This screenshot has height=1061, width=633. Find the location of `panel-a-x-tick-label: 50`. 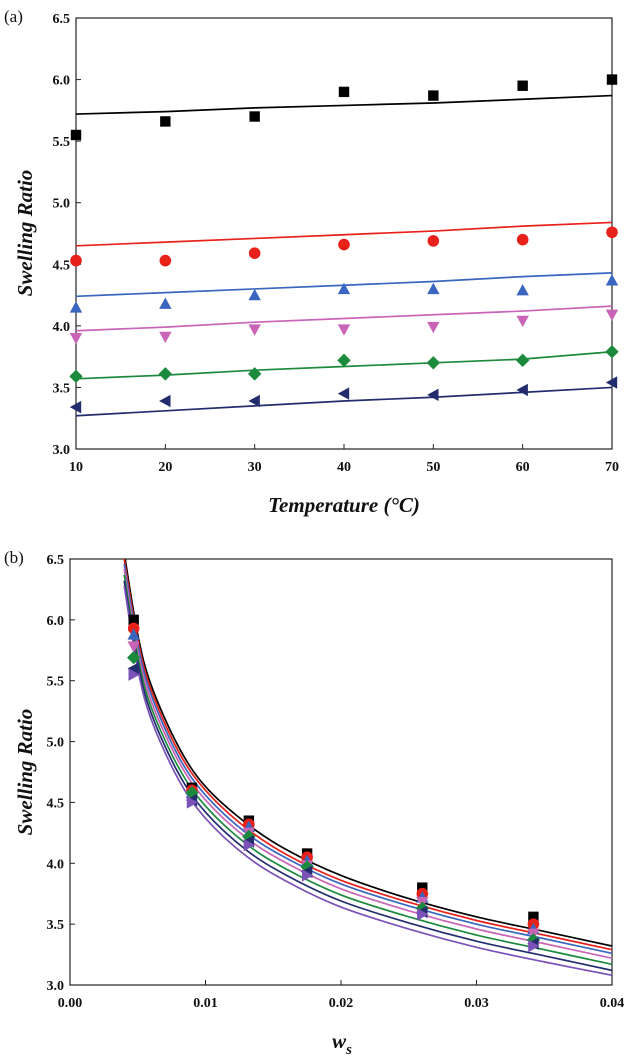

panel-a-x-tick-label: 50 is located at coordinates (433, 467).